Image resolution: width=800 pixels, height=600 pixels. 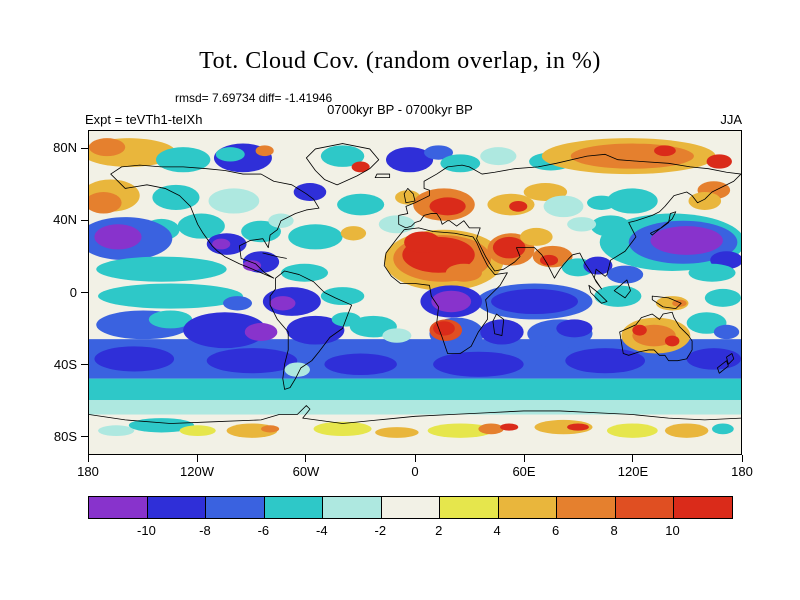 What do you see at coordinates (146, 530) in the screenshot?
I see `colorbar-tick-label: -10` at bounding box center [146, 530].